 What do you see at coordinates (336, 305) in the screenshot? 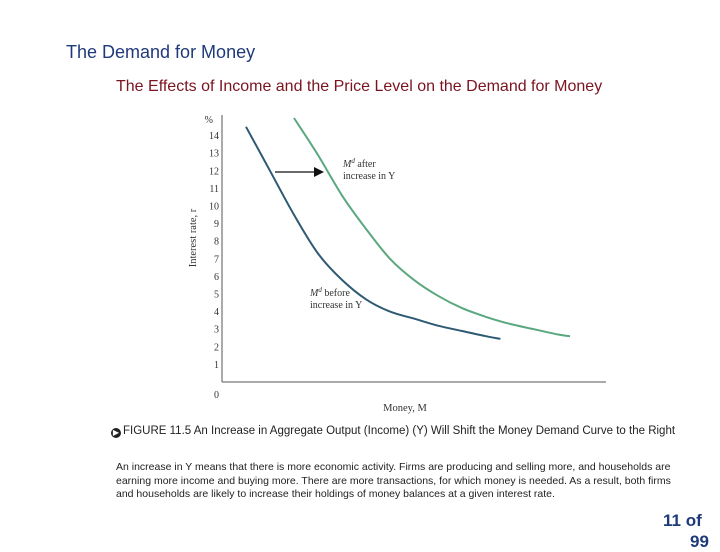
I see `curve-label-before-line2: increase in Y` at bounding box center [336, 305].